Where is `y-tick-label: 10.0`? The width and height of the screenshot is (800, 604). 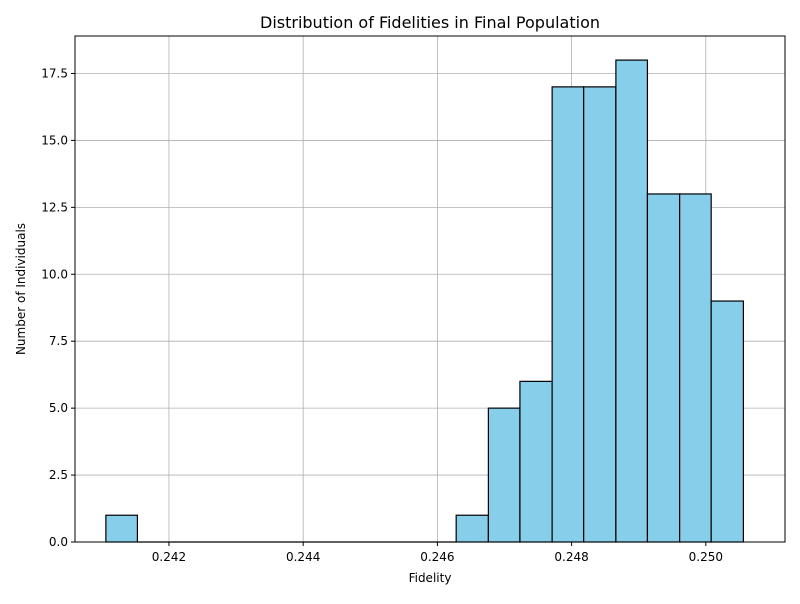
y-tick-label: 10.0 is located at coordinates (54, 274).